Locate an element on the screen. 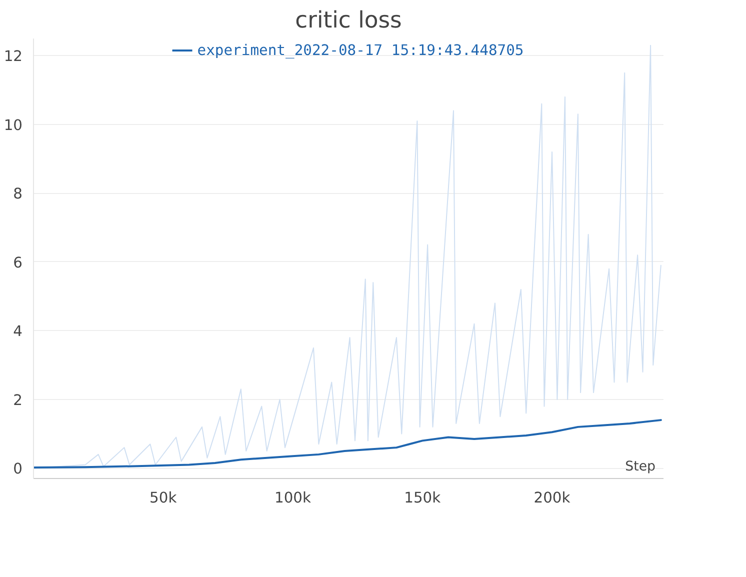 This screenshot has height=577, width=746. legend-label: experiment_2022-08-17 15:19:43.448705 is located at coordinates (360, 50).